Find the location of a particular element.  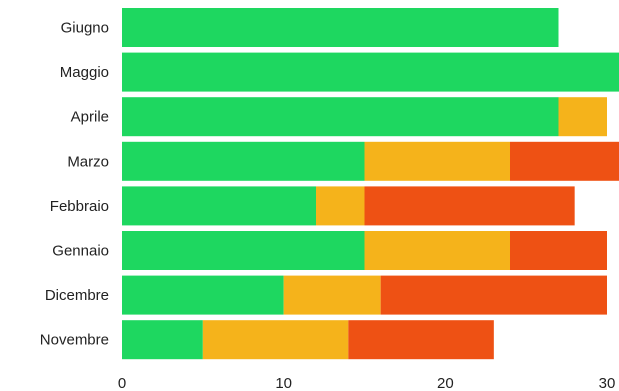

category-label-febbraio: Febbraio is located at coordinates (79, 206).